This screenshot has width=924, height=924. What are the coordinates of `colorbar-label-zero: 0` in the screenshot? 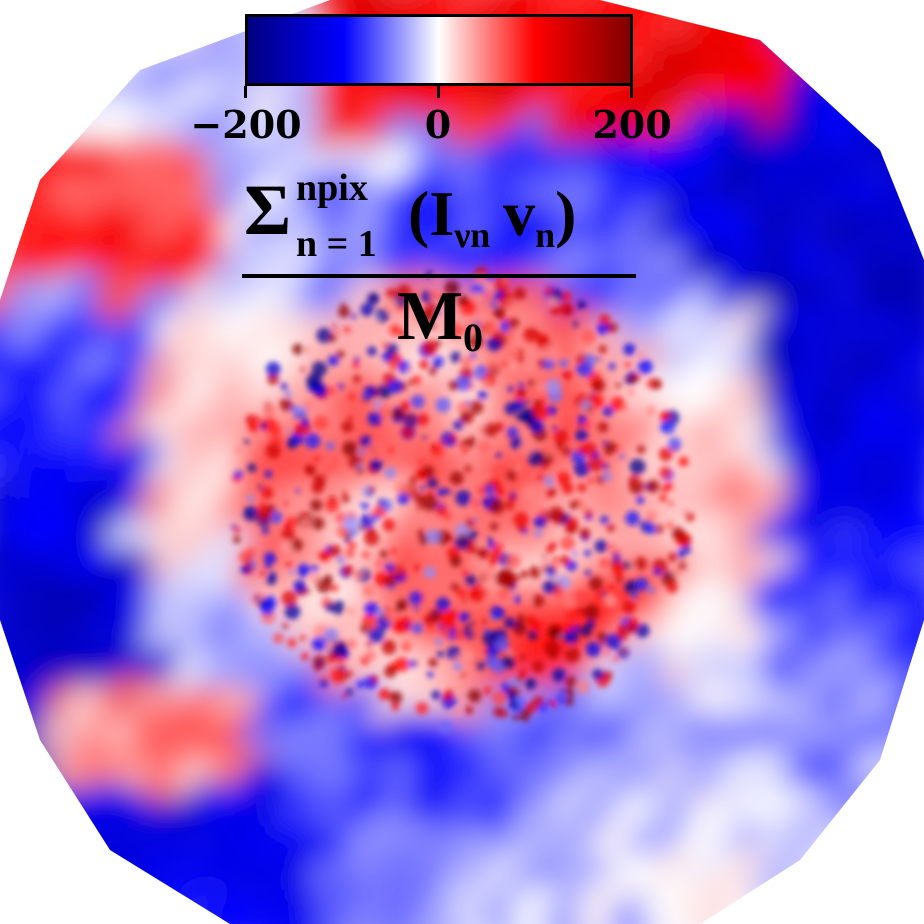 It's located at (438, 124).